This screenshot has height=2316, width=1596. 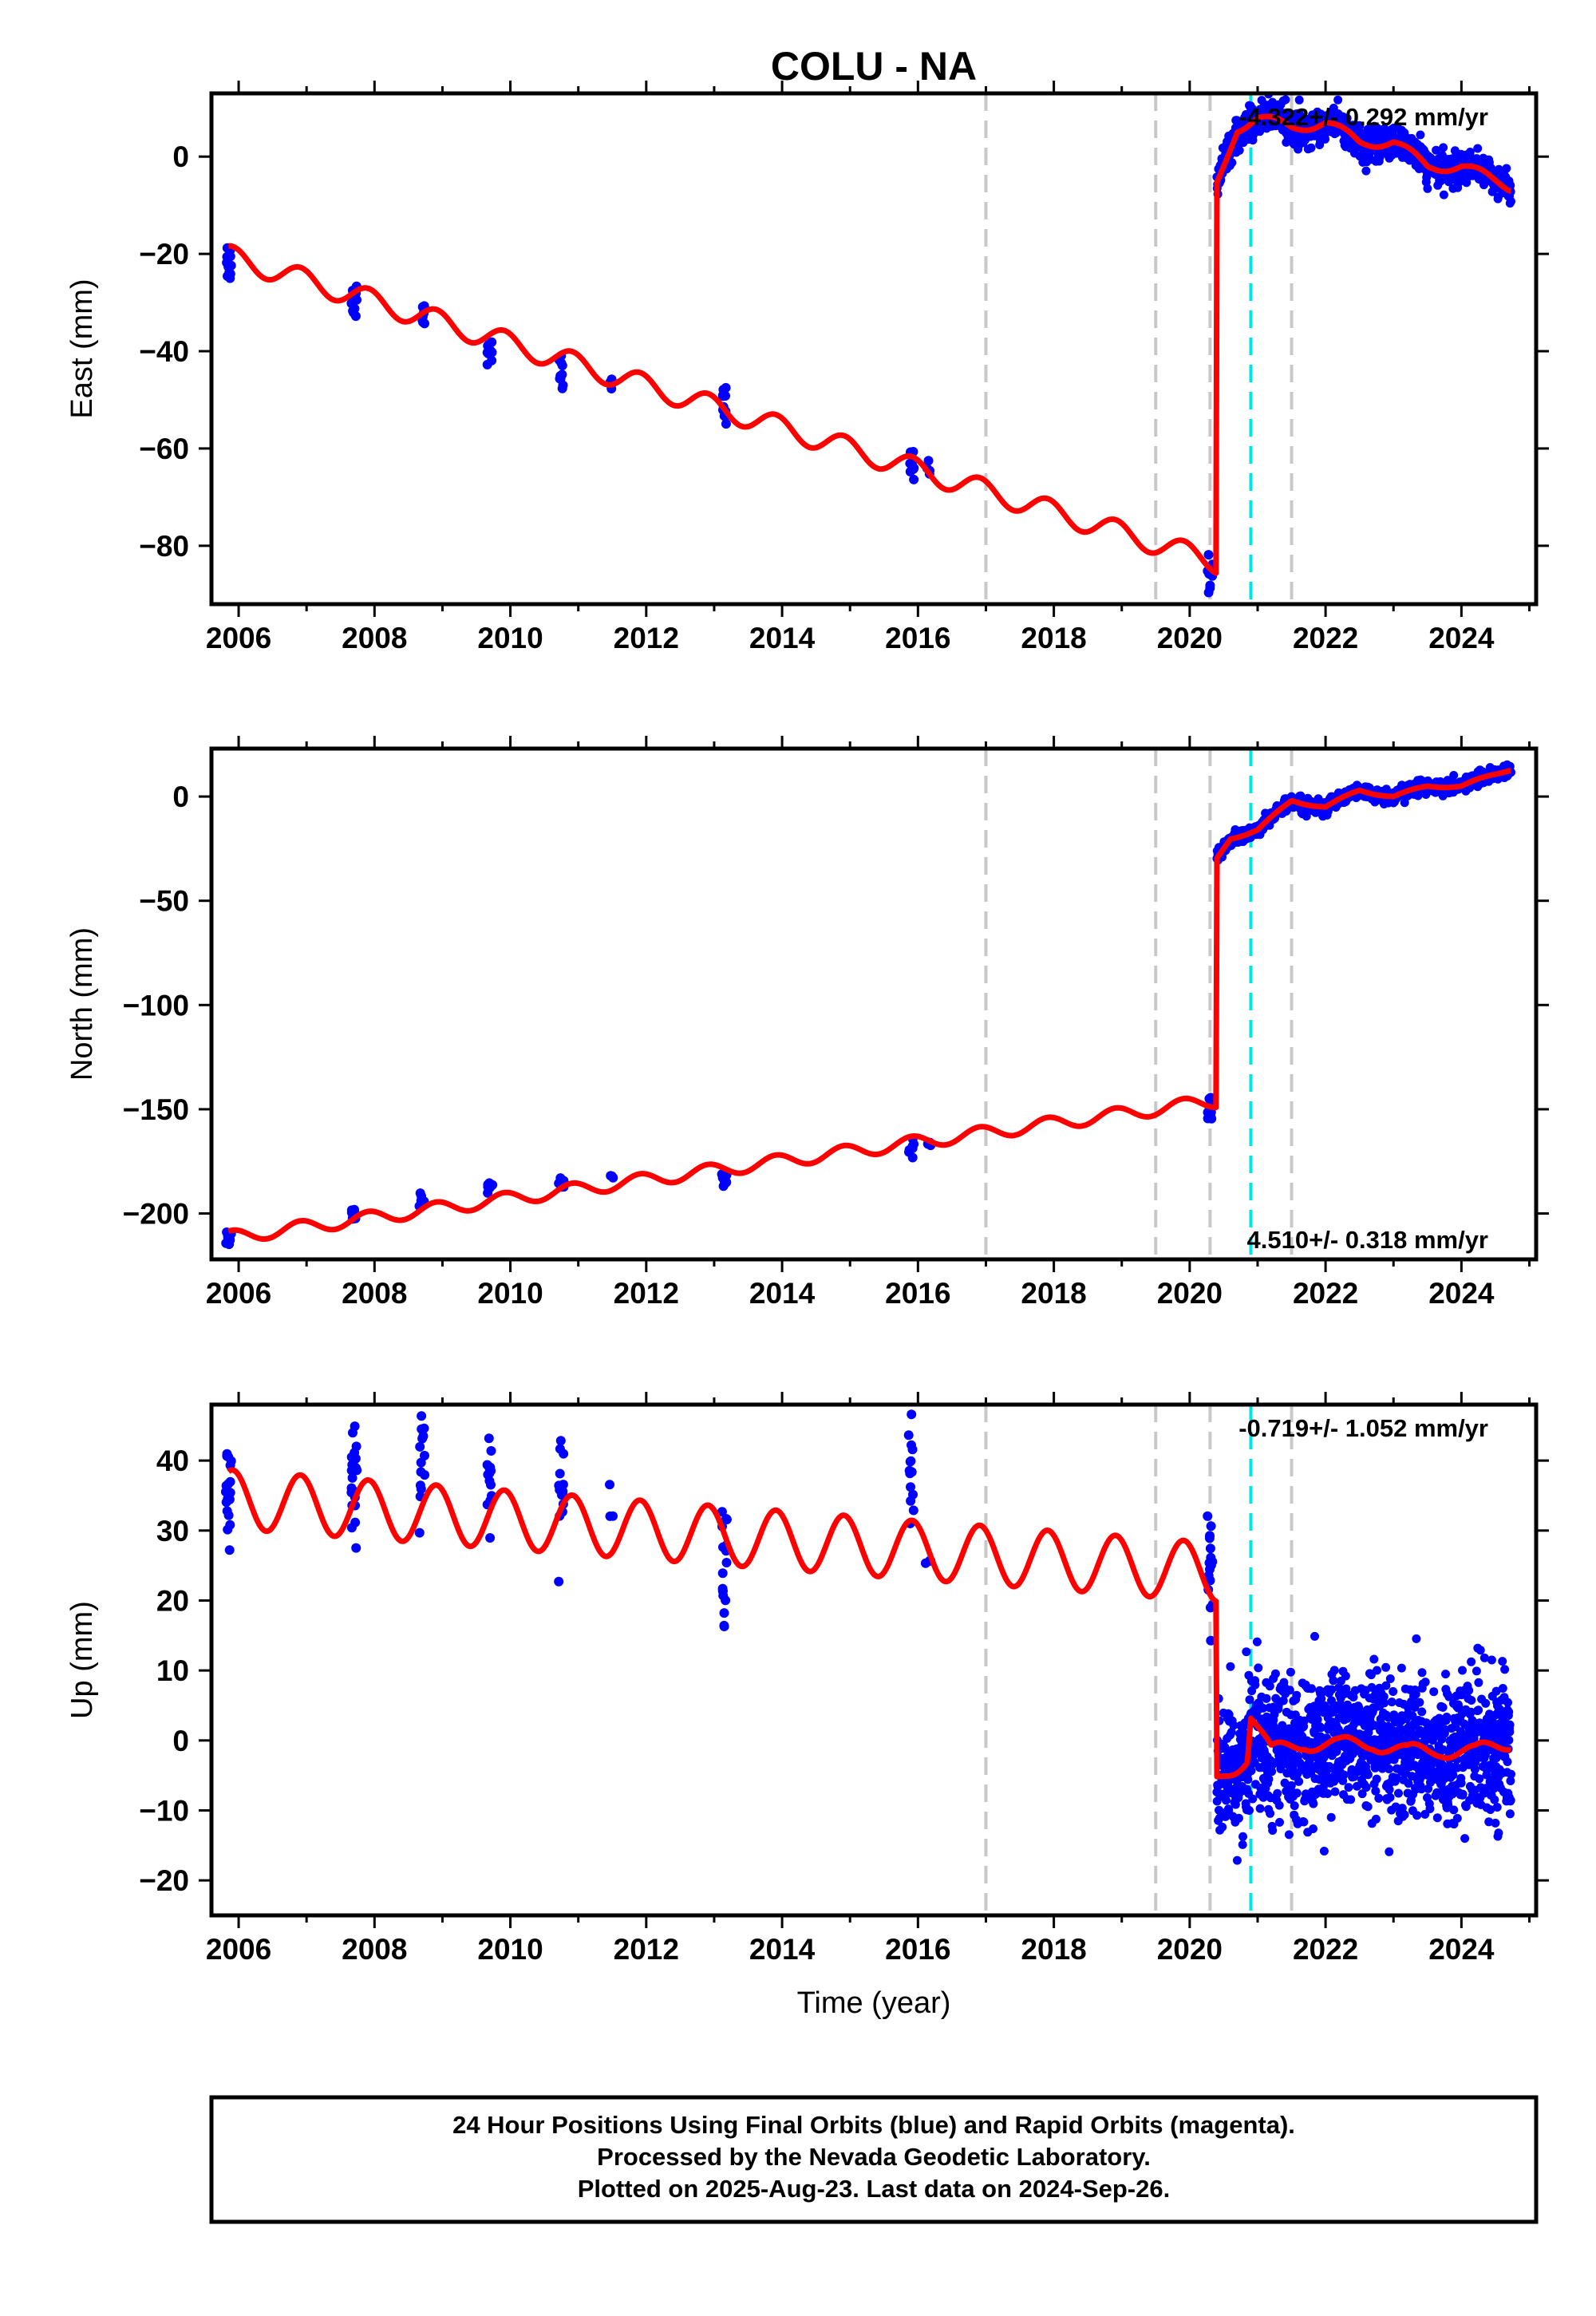 I want to click on y-tick-label: −20, so click(x=164, y=1880).